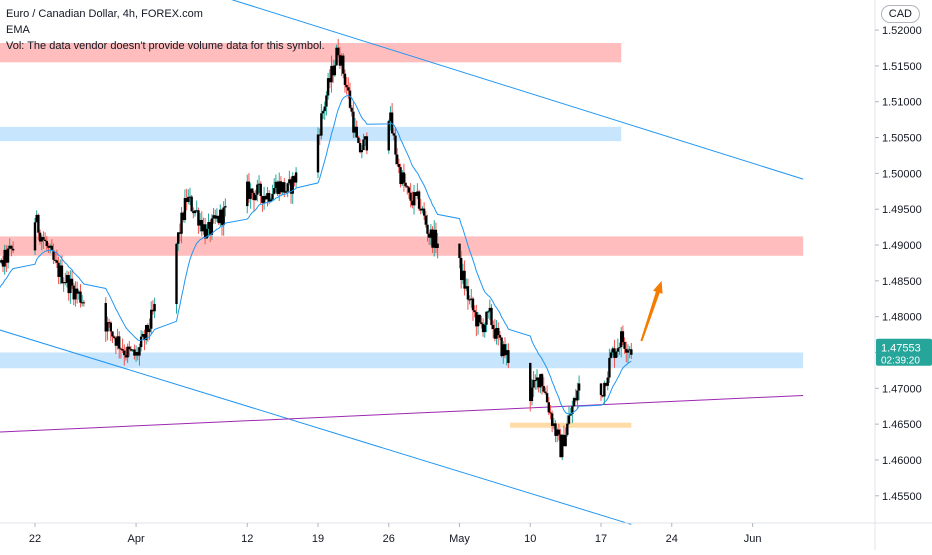  What do you see at coordinates (901, 349) in the screenshot?
I see `last-price-value: 1.47553` at bounding box center [901, 349].